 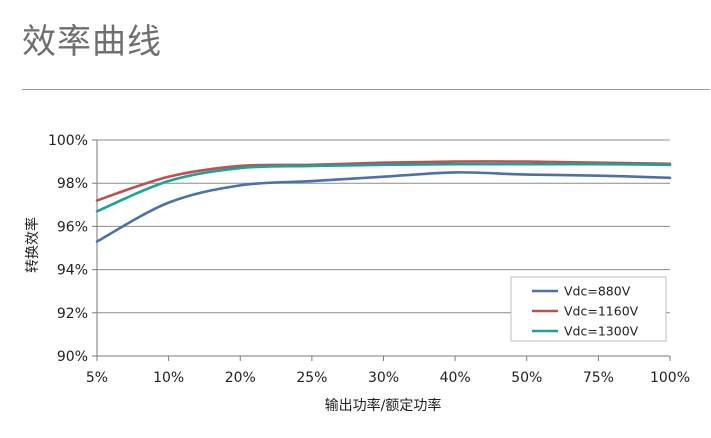 I want to click on legend-label: Vdc=880V, so click(x=597, y=291).